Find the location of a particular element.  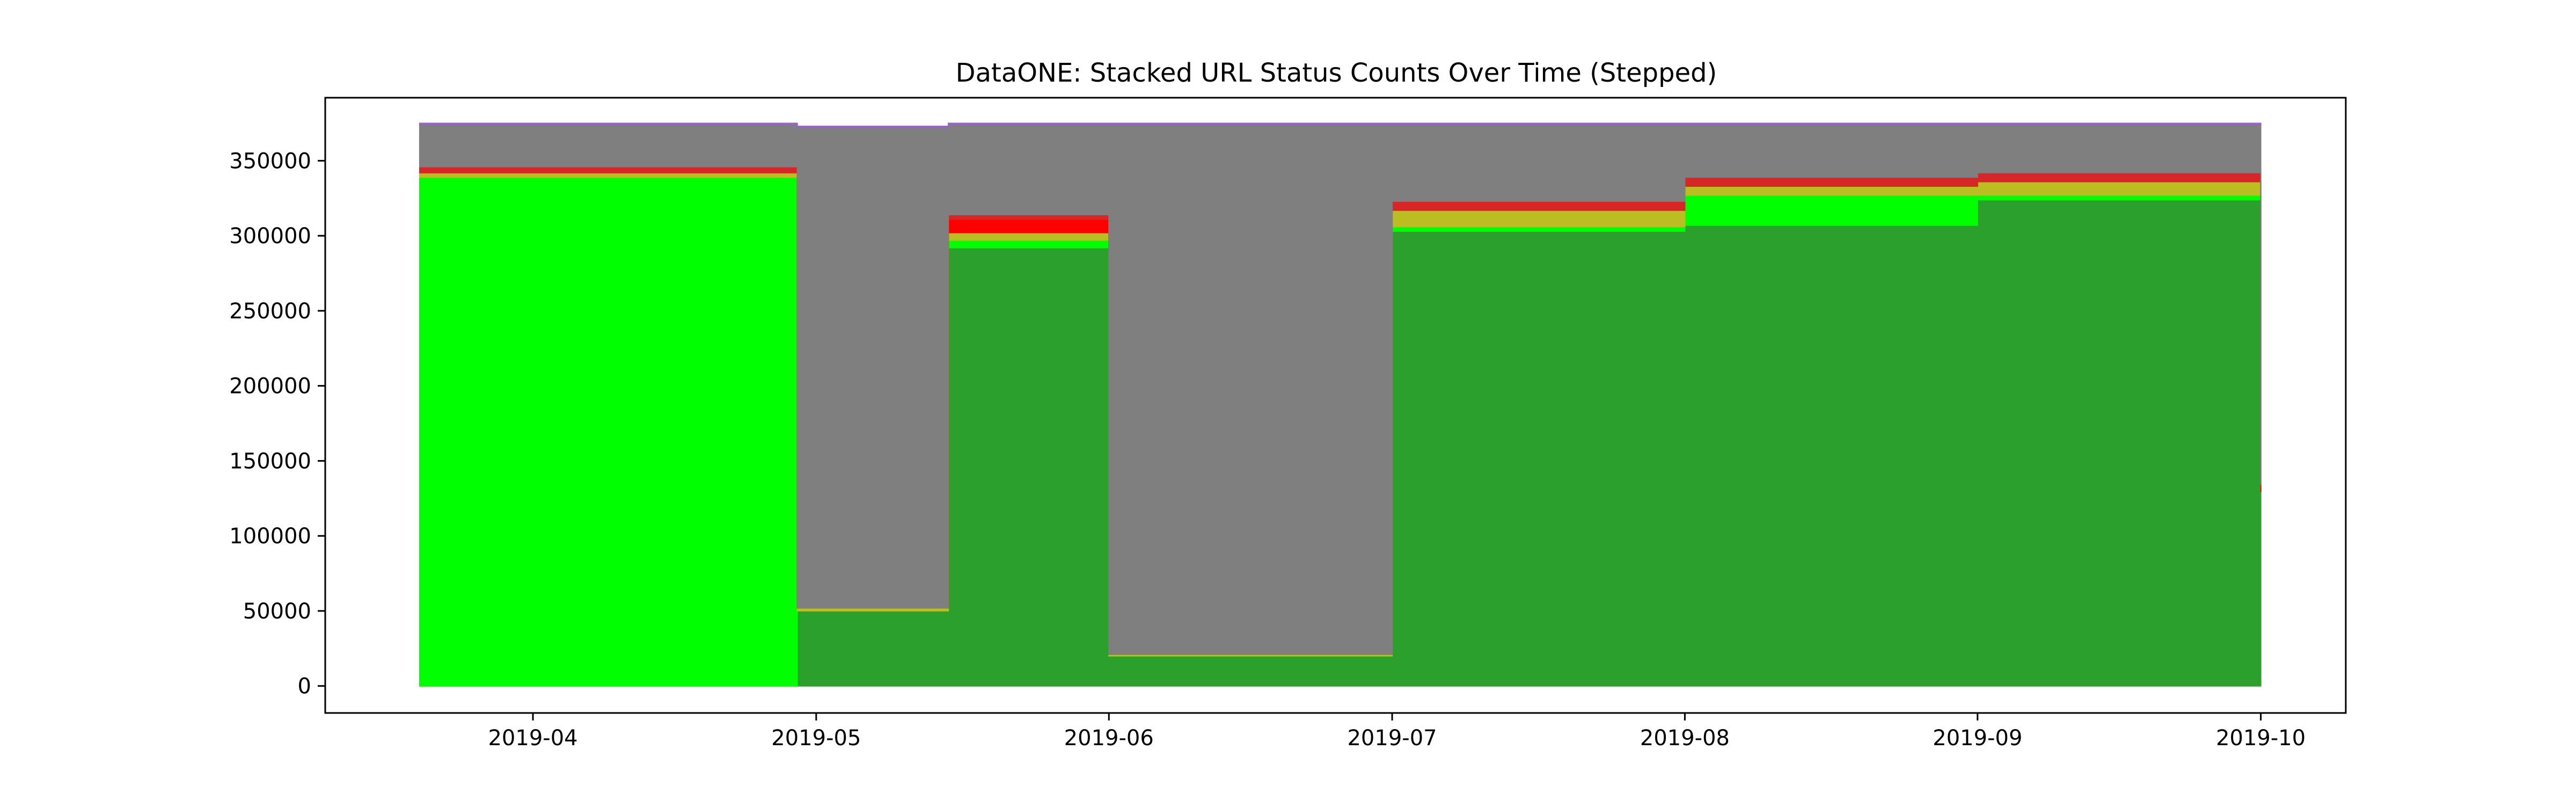

x-tick-label-5: 2019-09 is located at coordinates (1977, 738).